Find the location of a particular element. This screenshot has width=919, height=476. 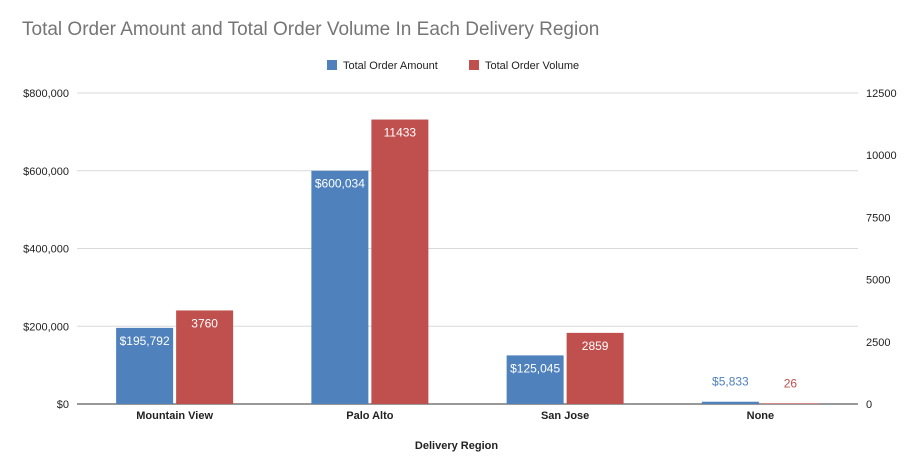

y-right-tick-label: 12500 is located at coordinates (881, 94).